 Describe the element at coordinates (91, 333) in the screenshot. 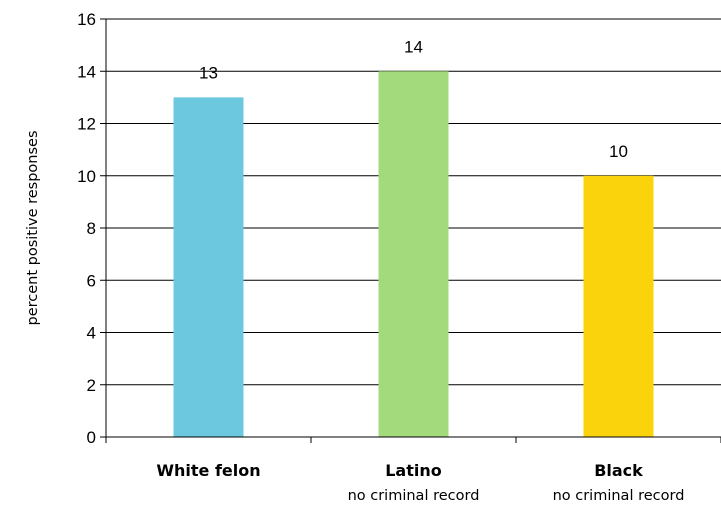

I see `y-tick-label: 4` at that location.